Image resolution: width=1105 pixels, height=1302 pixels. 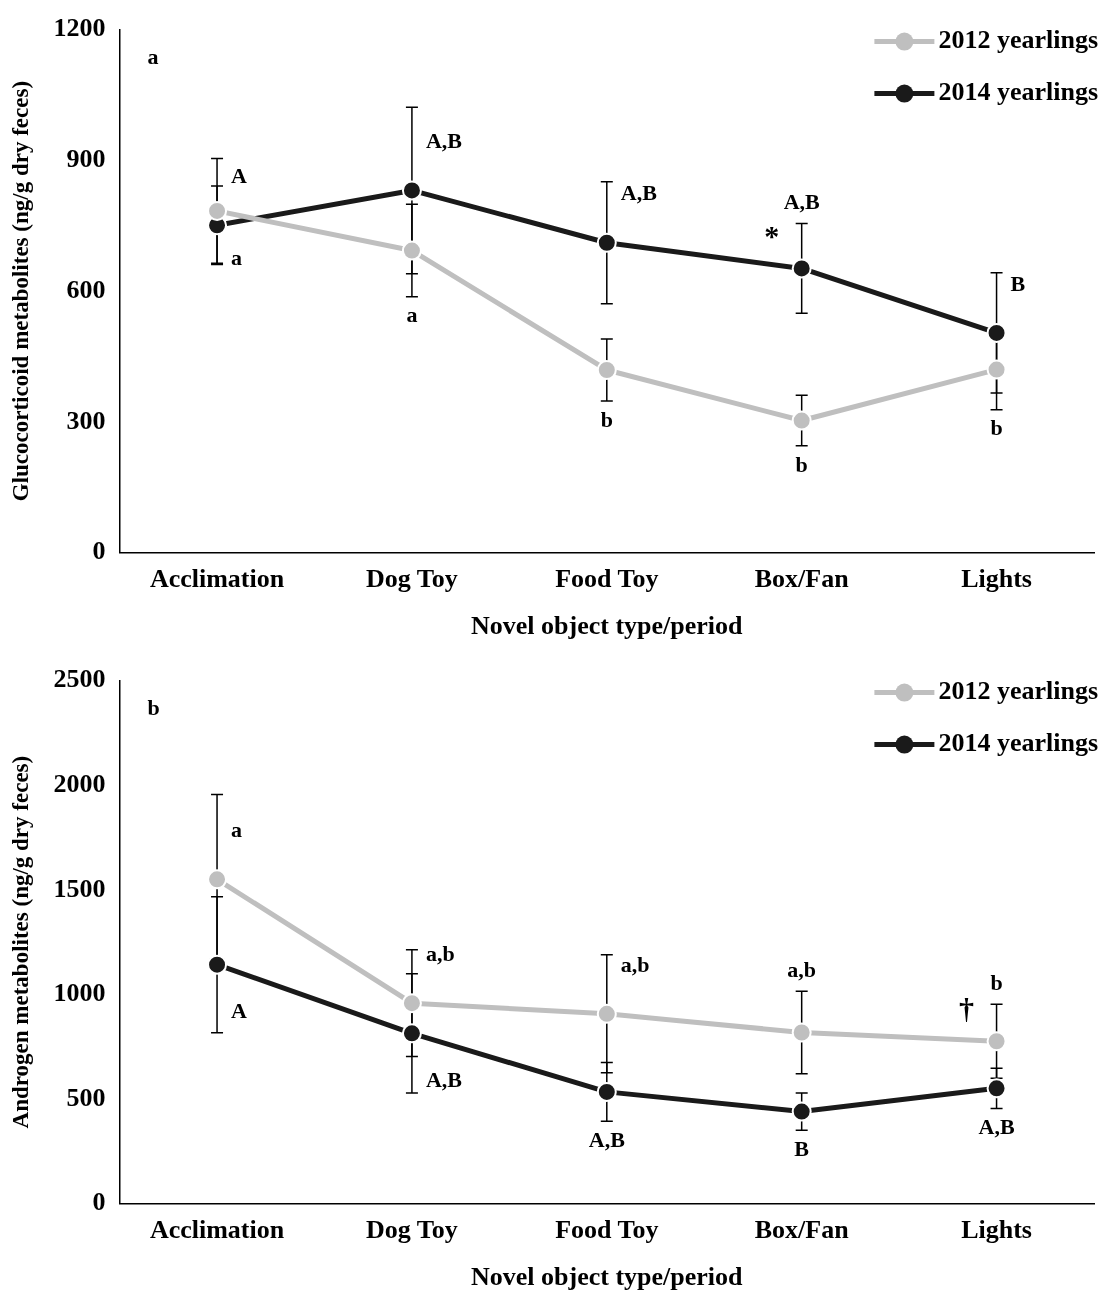 What do you see at coordinates (772, 236) in the screenshot?
I see `annotation: *` at bounding box center [772, 236].